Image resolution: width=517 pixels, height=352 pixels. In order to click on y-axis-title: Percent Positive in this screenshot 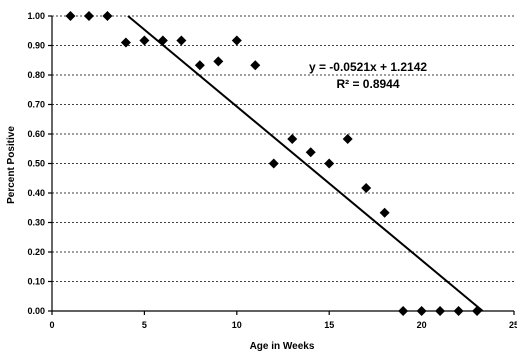, I will do `click(11, 165)`.